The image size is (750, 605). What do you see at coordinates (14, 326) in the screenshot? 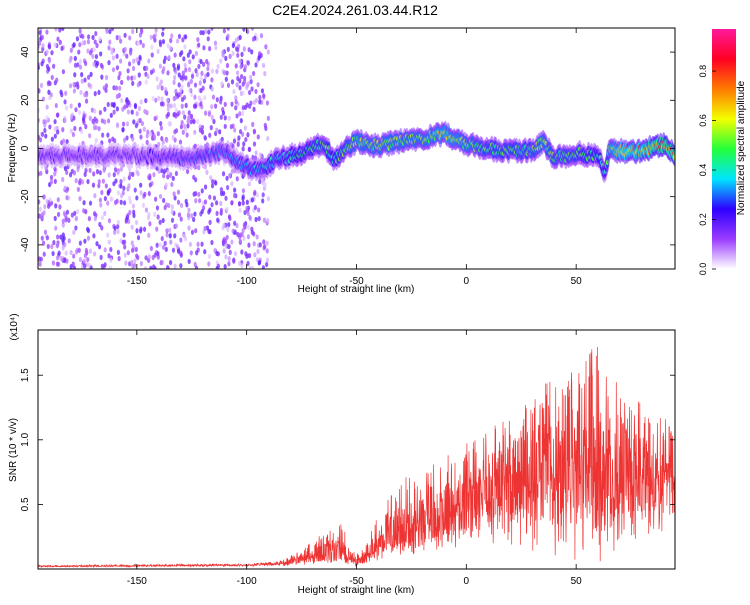
I see `snr-scale-note: (x10⁴)` at bounding box center [14, 326].